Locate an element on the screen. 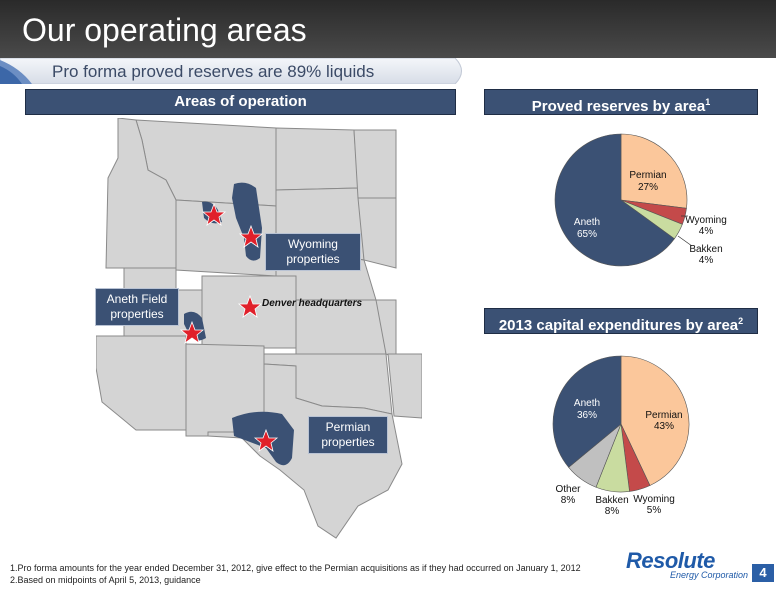 The width and height of the screenshot is (776, 600). pie2-label-aneth-value: 36% is located at coordinates (587, 415).